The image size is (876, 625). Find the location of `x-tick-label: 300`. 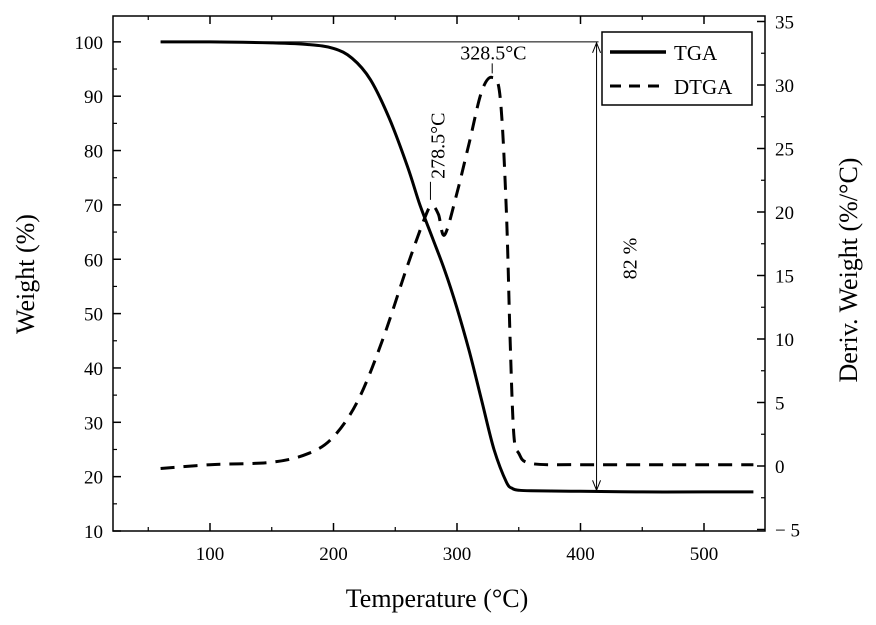

x-tick-label: 300 is located at coordinates (457, 554).